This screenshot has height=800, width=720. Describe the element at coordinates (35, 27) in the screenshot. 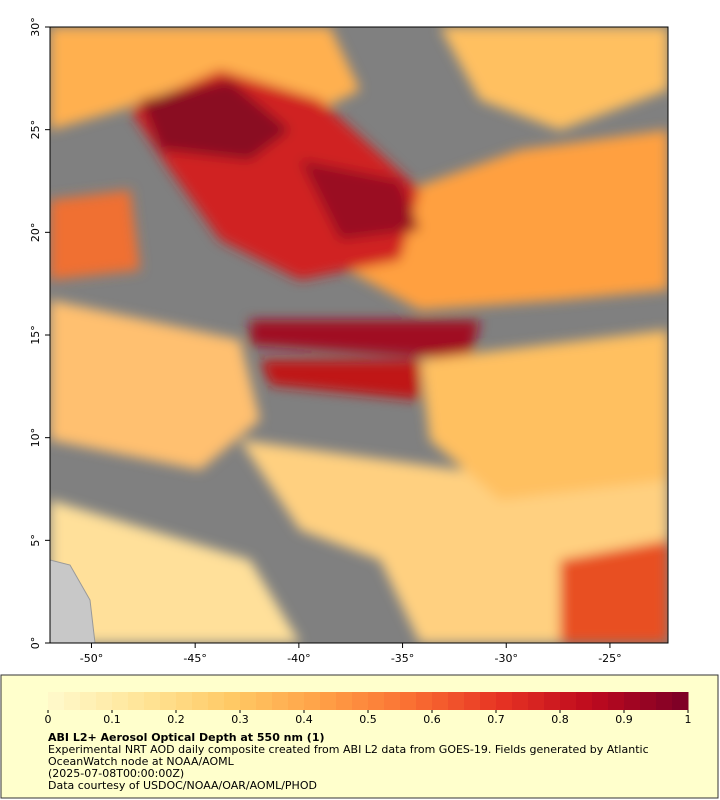

I see `y-tick-label: 30°` at that location.